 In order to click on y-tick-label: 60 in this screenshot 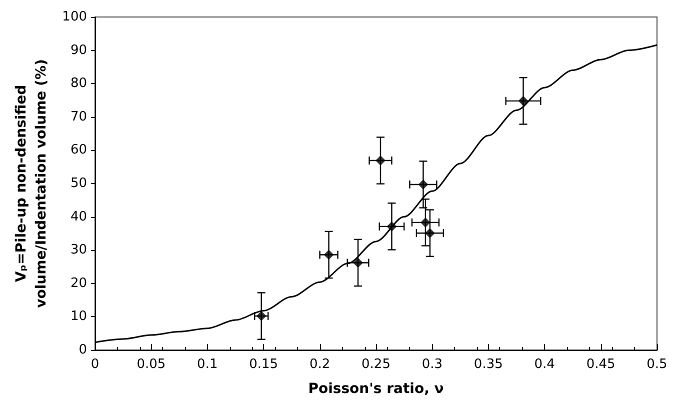, I will do `click(78, 150)`.